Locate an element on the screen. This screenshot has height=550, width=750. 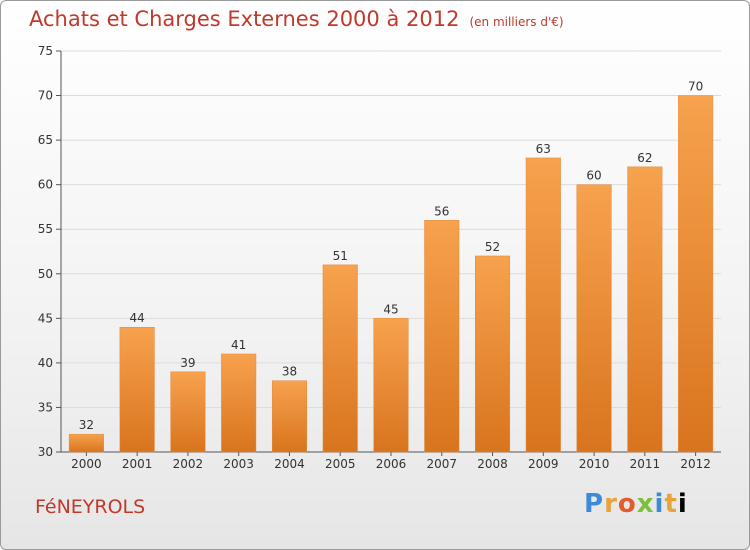
x-tick-label-2011: 2011 is located at coordinates (645, 464).